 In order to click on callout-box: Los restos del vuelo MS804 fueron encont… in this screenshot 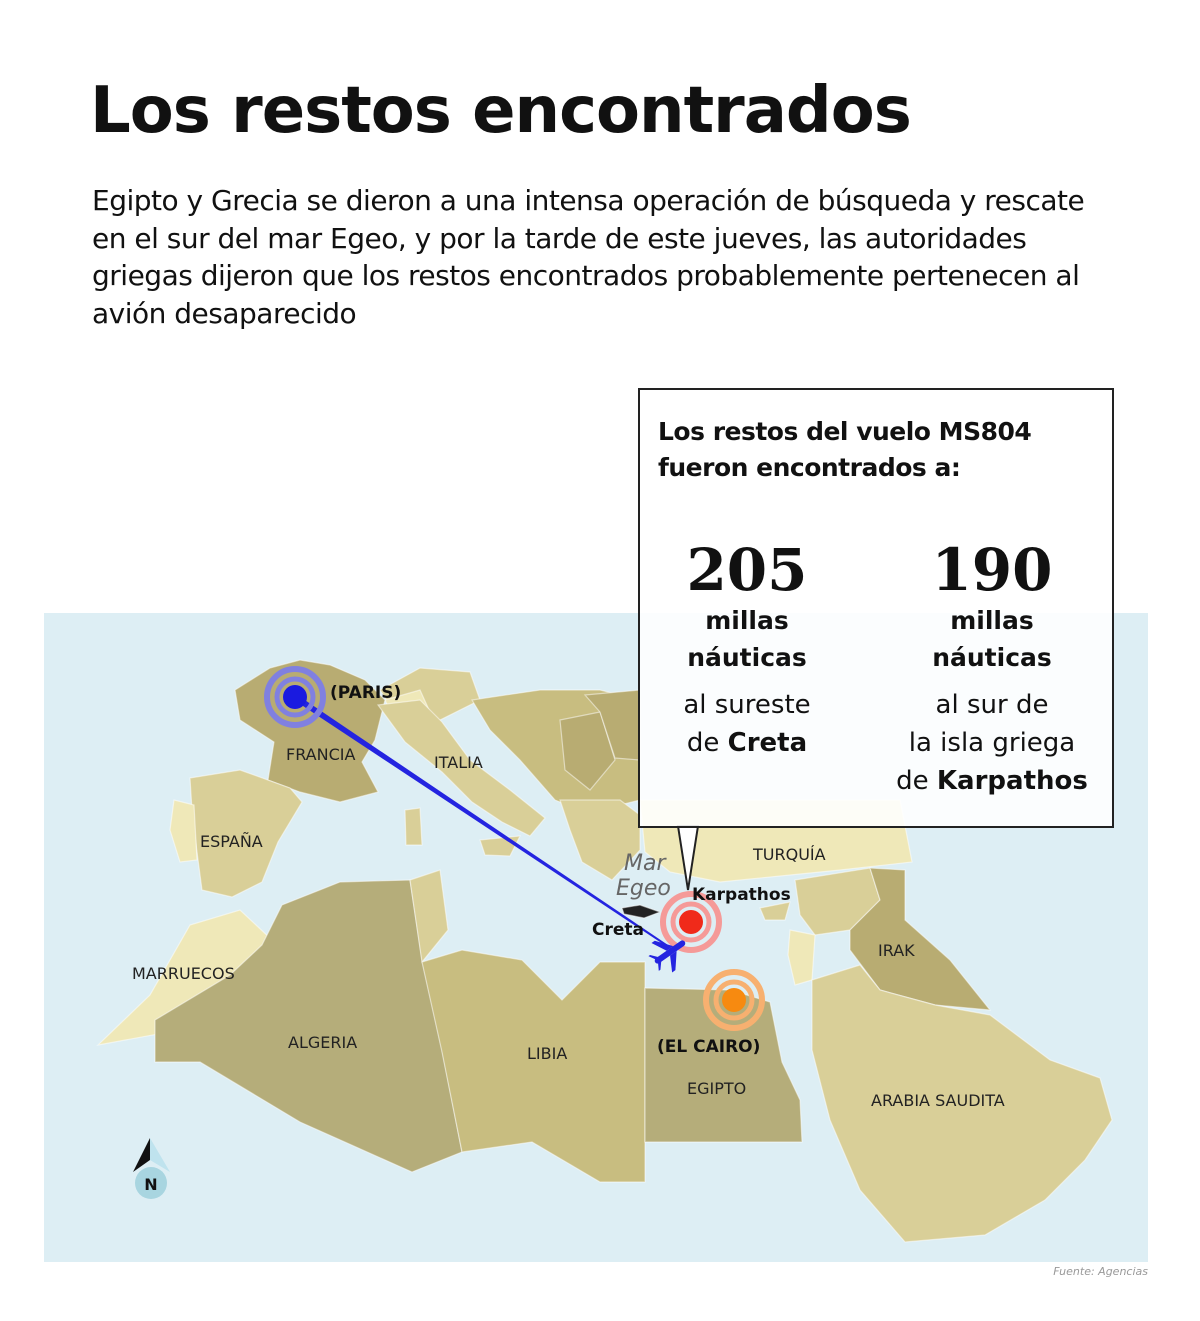, I will do `click(876, 608)`.